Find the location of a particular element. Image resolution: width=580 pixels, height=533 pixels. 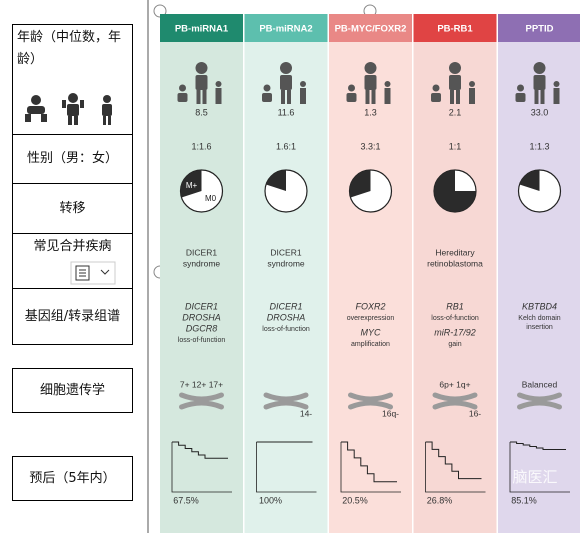

genomic-line: MYC is located at coordinates (371, 332).